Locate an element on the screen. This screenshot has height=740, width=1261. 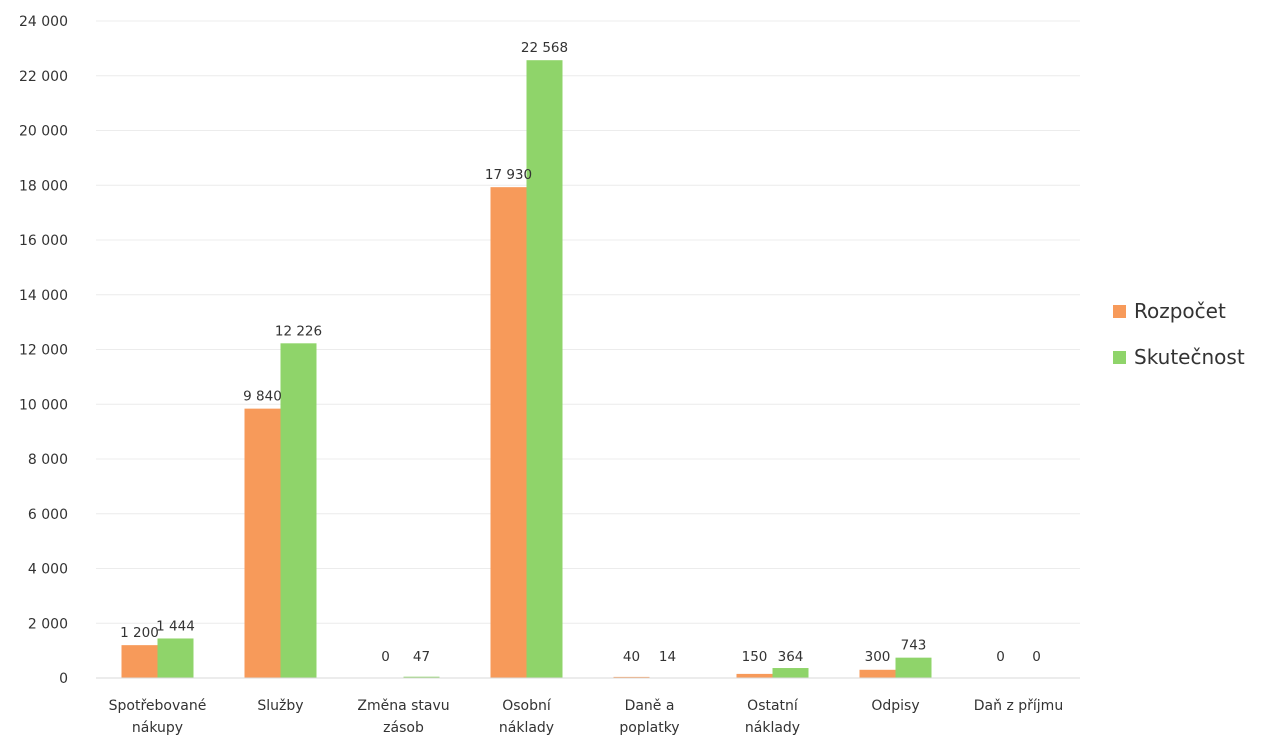
data-label: 14 is located at coordinates (667, 657).